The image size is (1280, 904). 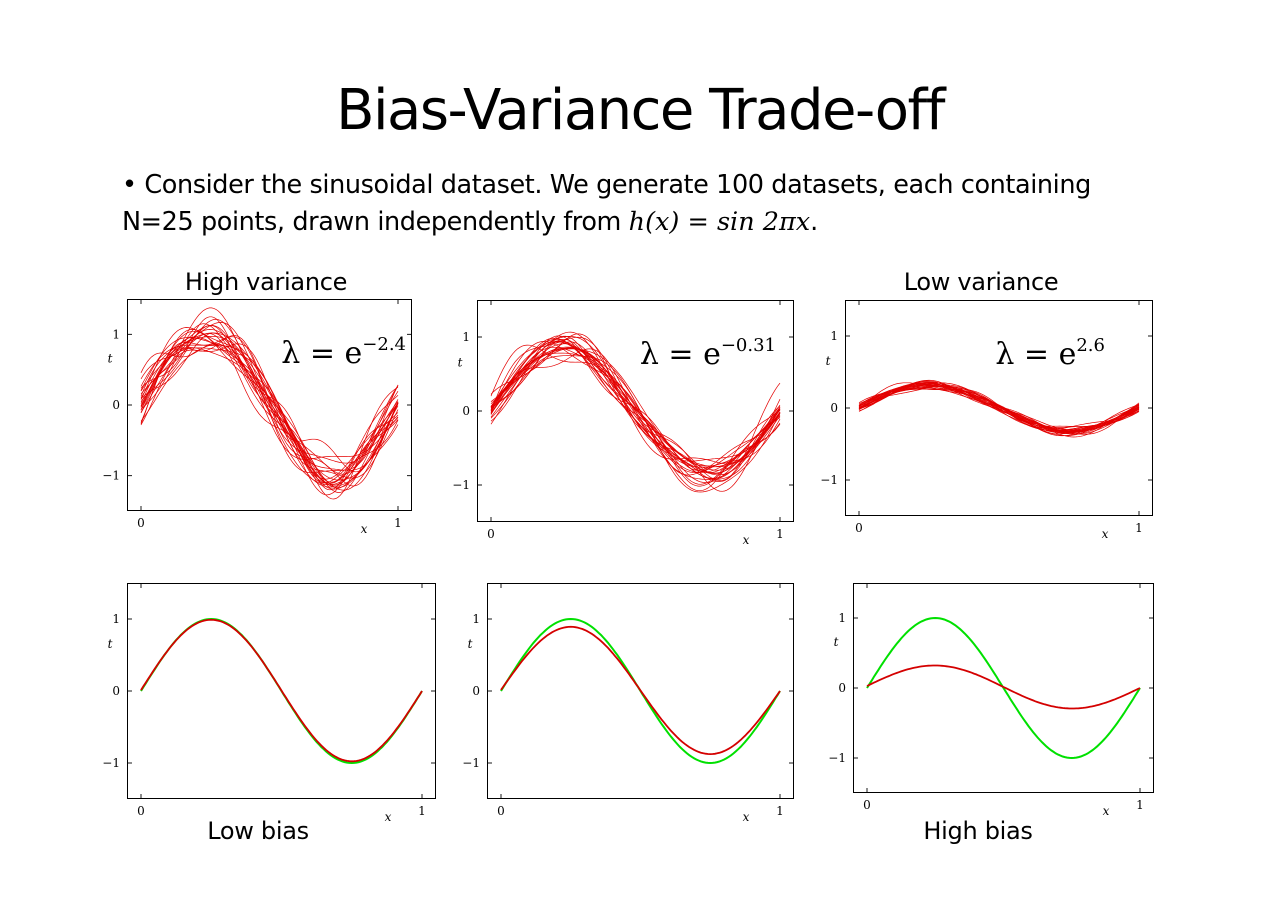 What do you see at coordinates (981, 282) in the screenshot?
I see `label-low-variance: Low variance` at bounding box center [981, 282].